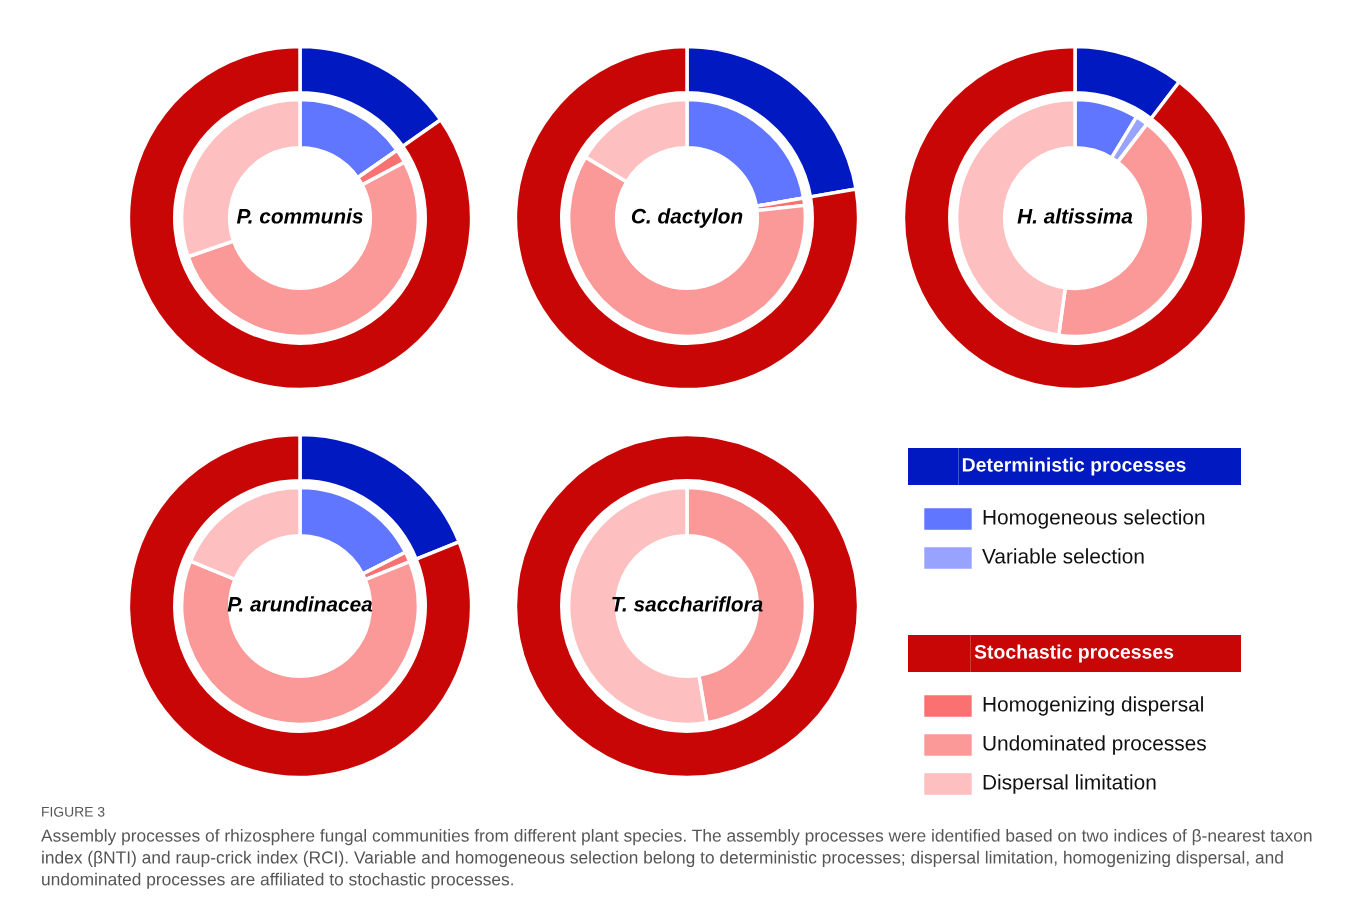 This screenshot has height=917, width=1357. I want to click on legend-label: Deterministic processes, so click(1074, 466).